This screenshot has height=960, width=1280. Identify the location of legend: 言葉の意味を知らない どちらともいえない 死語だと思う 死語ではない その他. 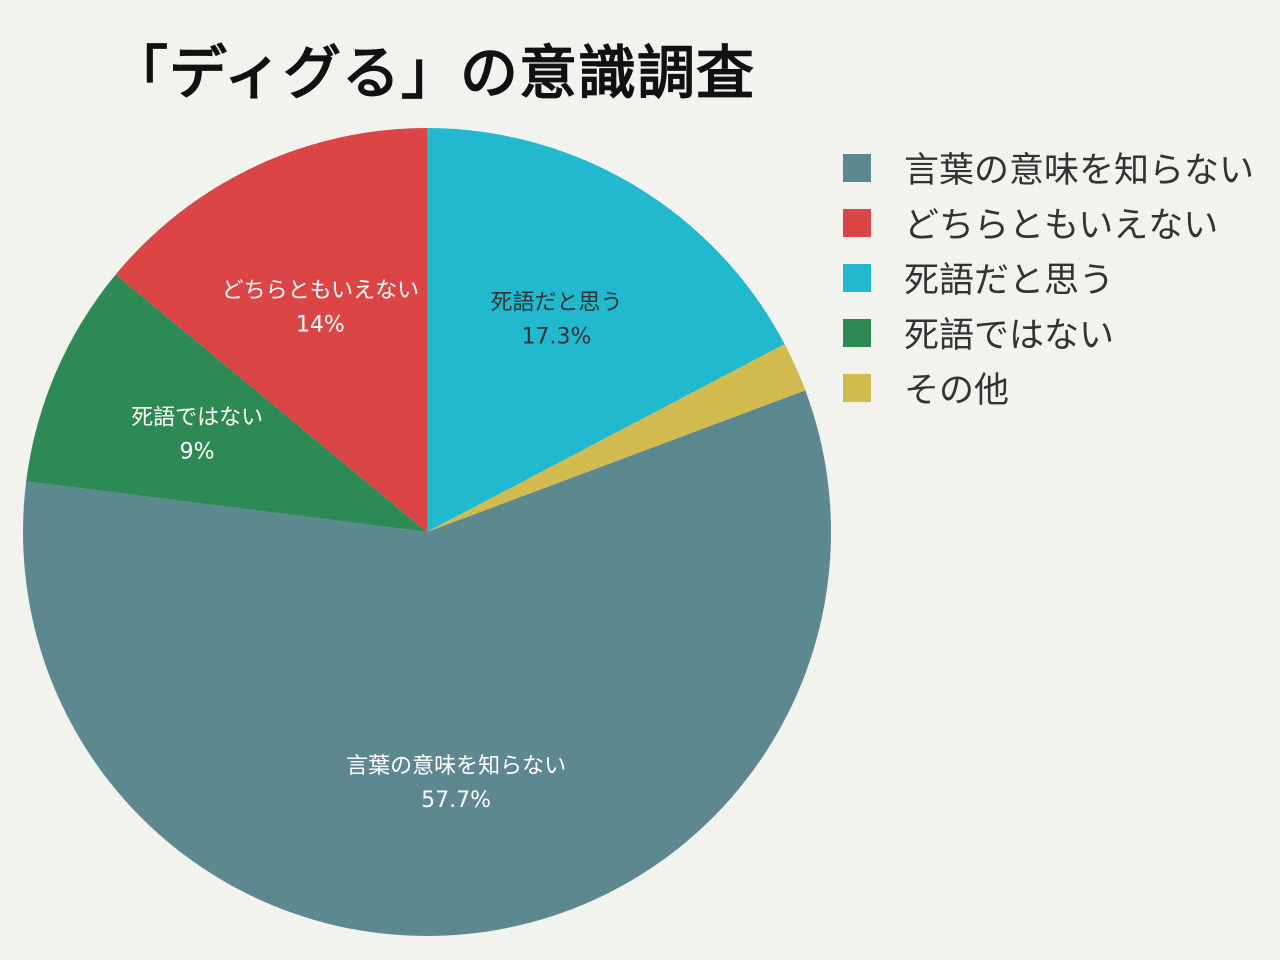
(1048, 277).